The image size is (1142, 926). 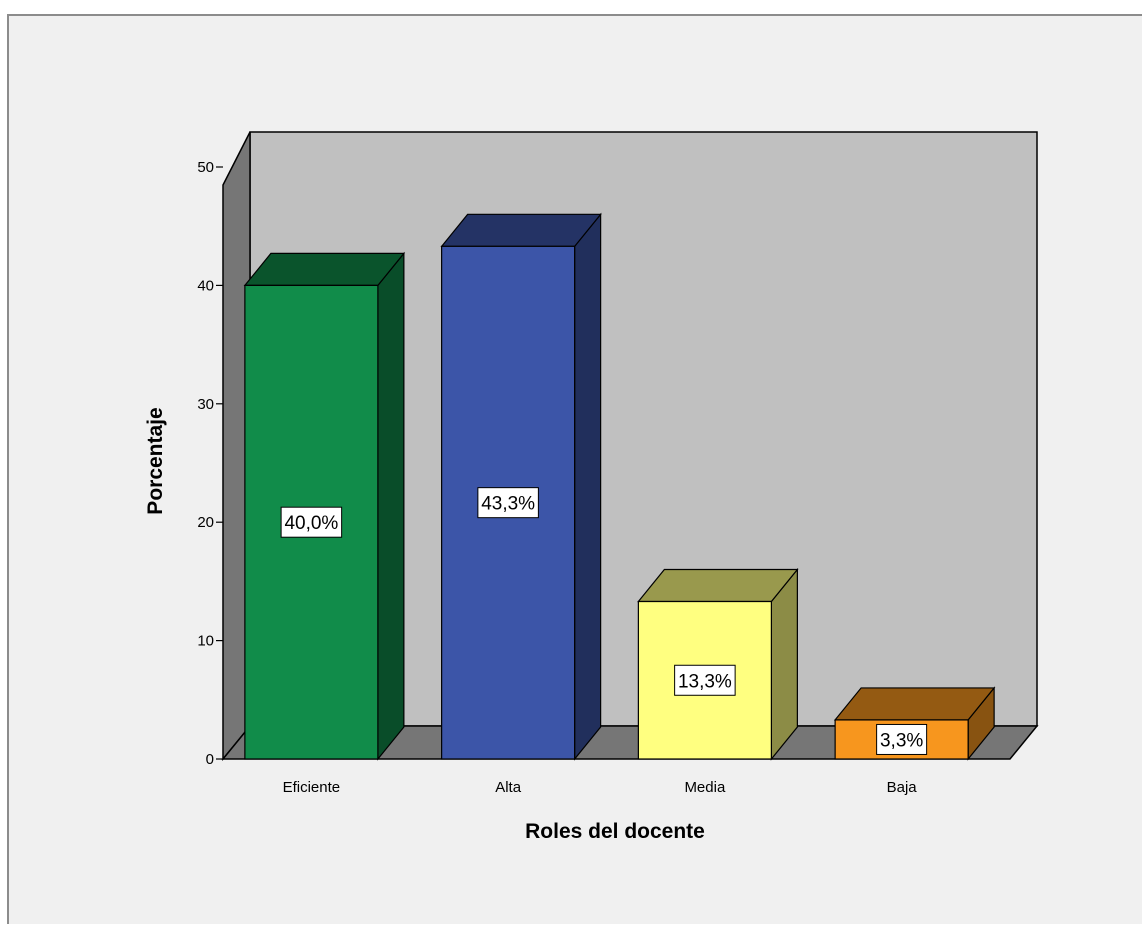 I want to click on bar-alta, so click(x=521, y=486).